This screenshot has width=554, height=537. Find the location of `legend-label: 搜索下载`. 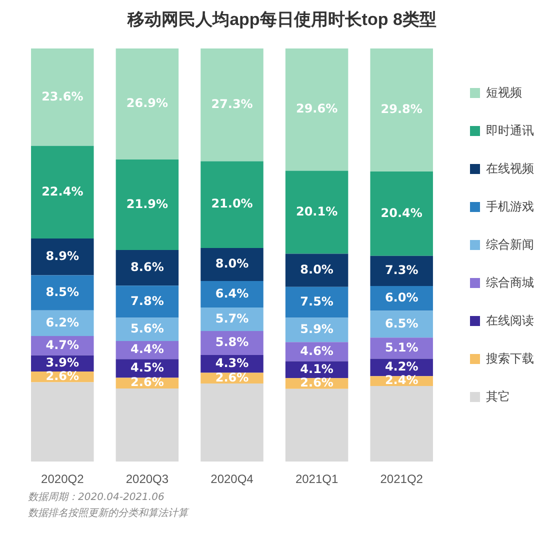

legend-label: 搜索下载 is located at coordinates (510, 358).